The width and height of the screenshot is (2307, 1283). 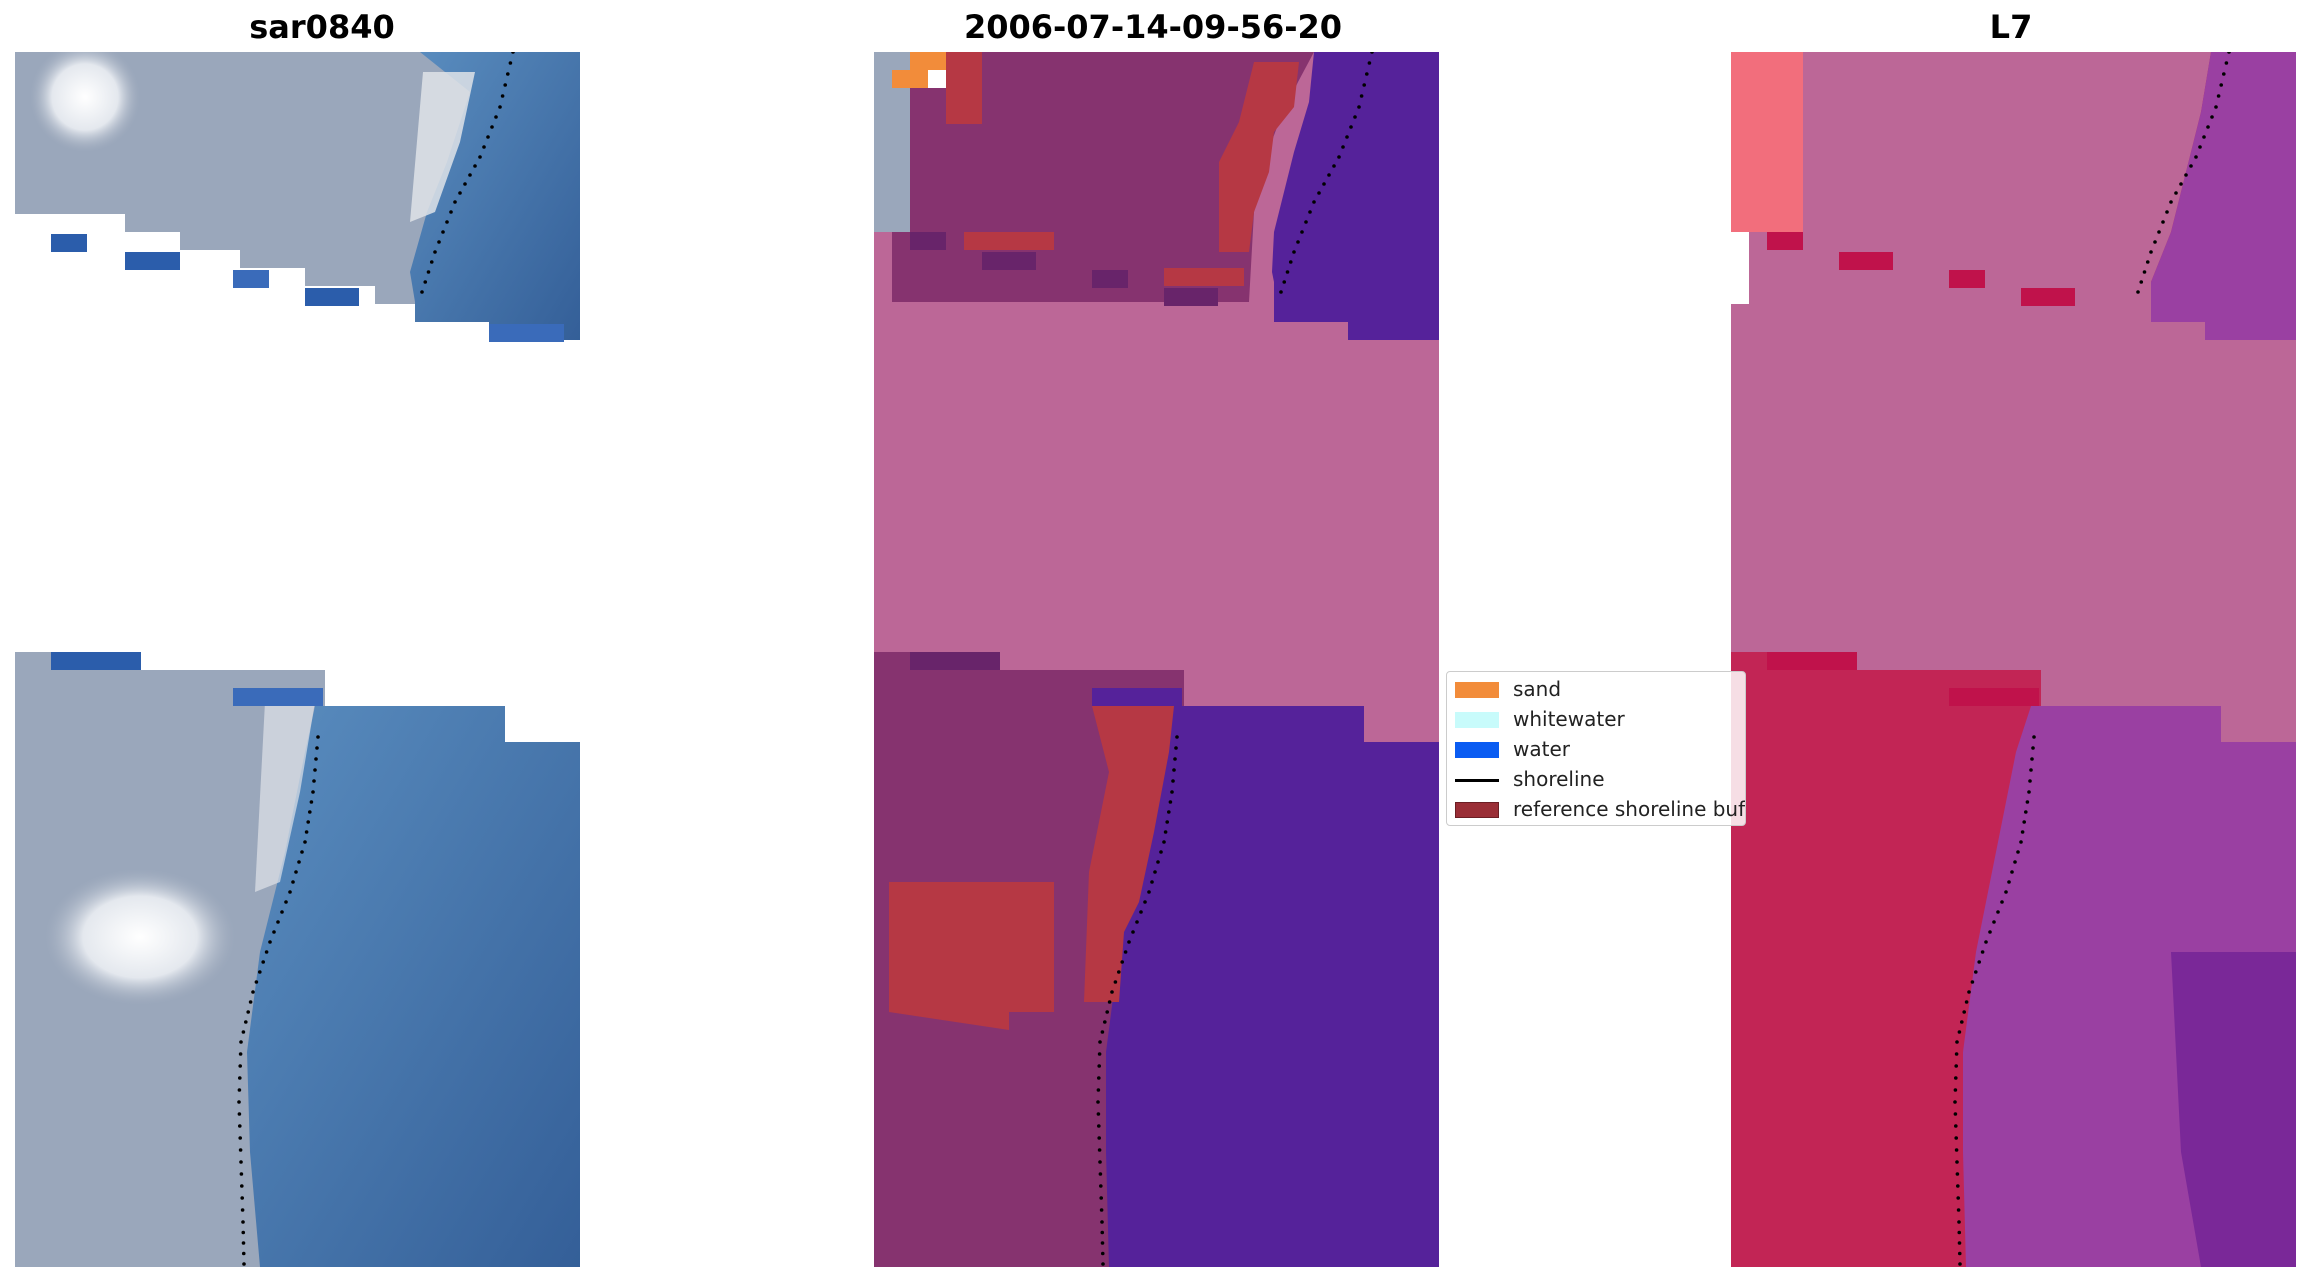 What do you see at coordinates (1596, 689) in the screenshot?
I see `legend-item-sand: sand` at bounding box center [1596, 689].